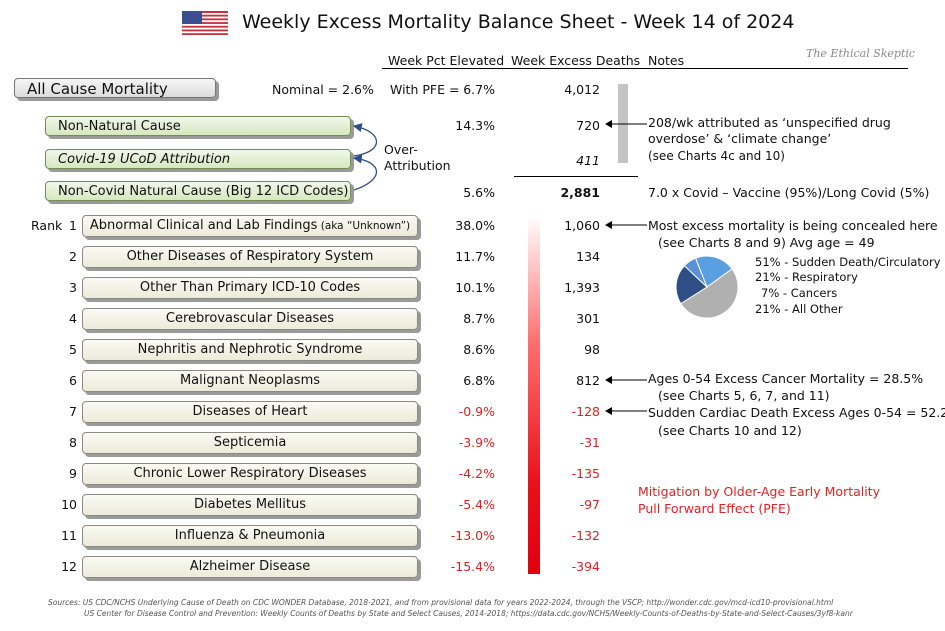 This screenshot has width=945, height=631. What do you see at coordinates (585, 411) in the screenshot?
I see `cause-deaths: -128` at bounding box center [585, 411].